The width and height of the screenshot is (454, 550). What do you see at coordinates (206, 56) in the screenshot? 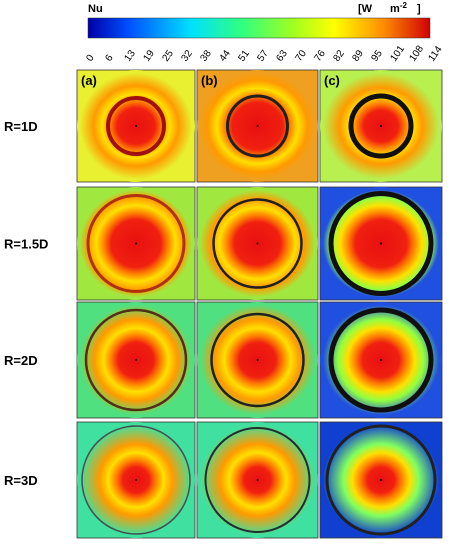
I see `colorbar-tick-label: 38` at bounding box center [206, 56].